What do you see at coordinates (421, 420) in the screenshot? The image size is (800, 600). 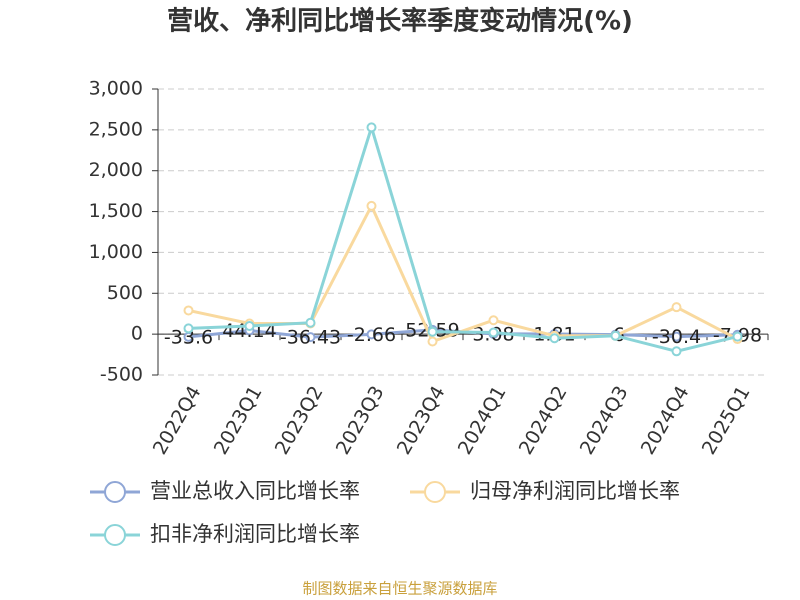 I see `x-tick-label: 2023Q4` at bounding box center [421, 420].